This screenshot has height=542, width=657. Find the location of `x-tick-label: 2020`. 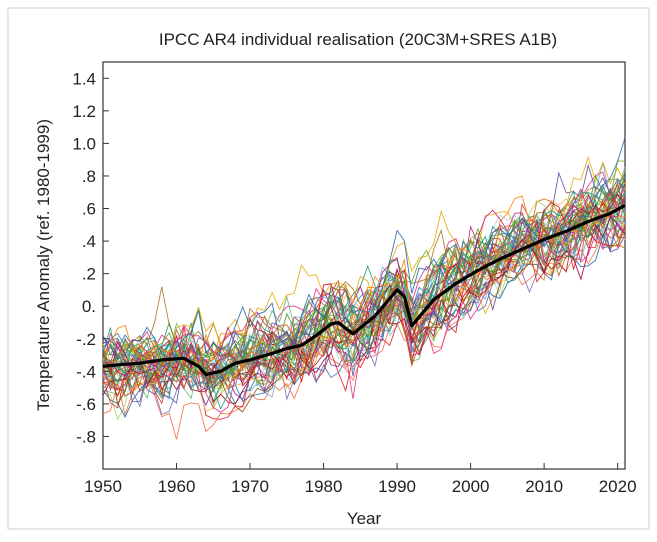

x-tick-label: 2020 is located at coordinates (618, 486).